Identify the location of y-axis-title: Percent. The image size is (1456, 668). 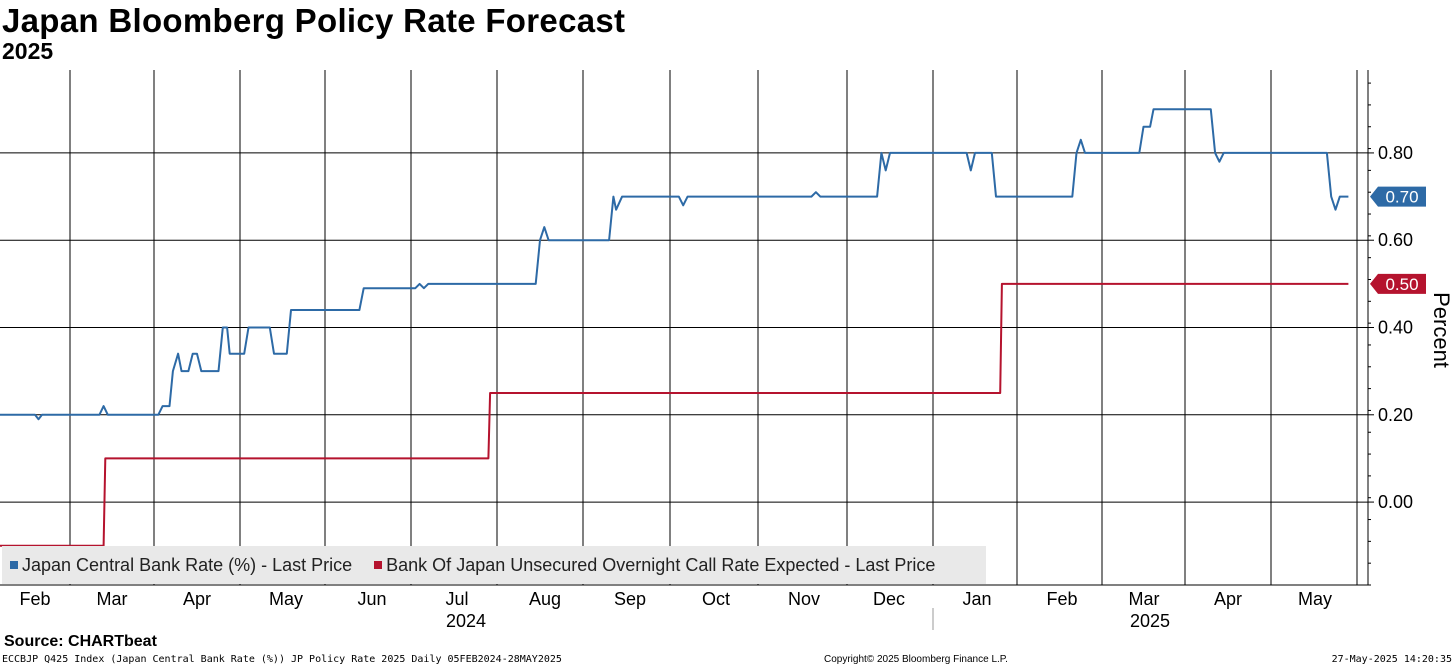
(1441, 330).